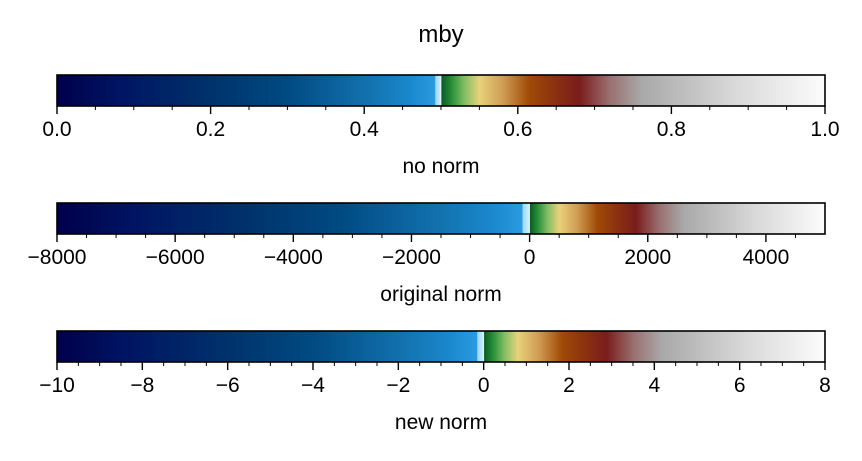  I want to click on tick-label: −4, so click(313, 385).